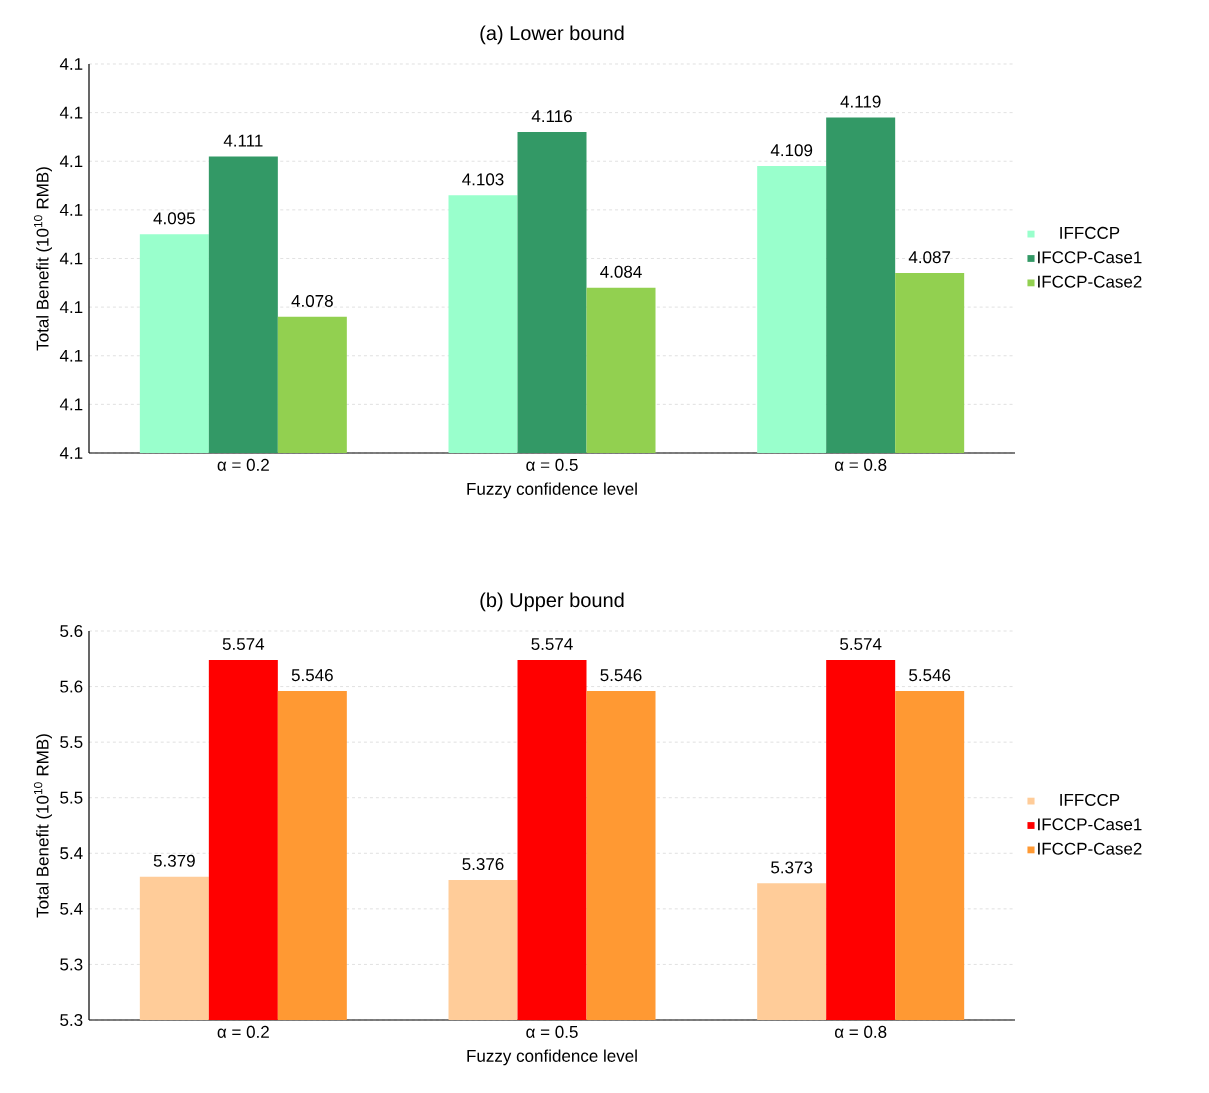 The width and height of the screenshot is (1209, 1093). Describe the element at coordinates (552, 35) in the screenshot. I see `chart-title: (a) Lower bound` at that location.